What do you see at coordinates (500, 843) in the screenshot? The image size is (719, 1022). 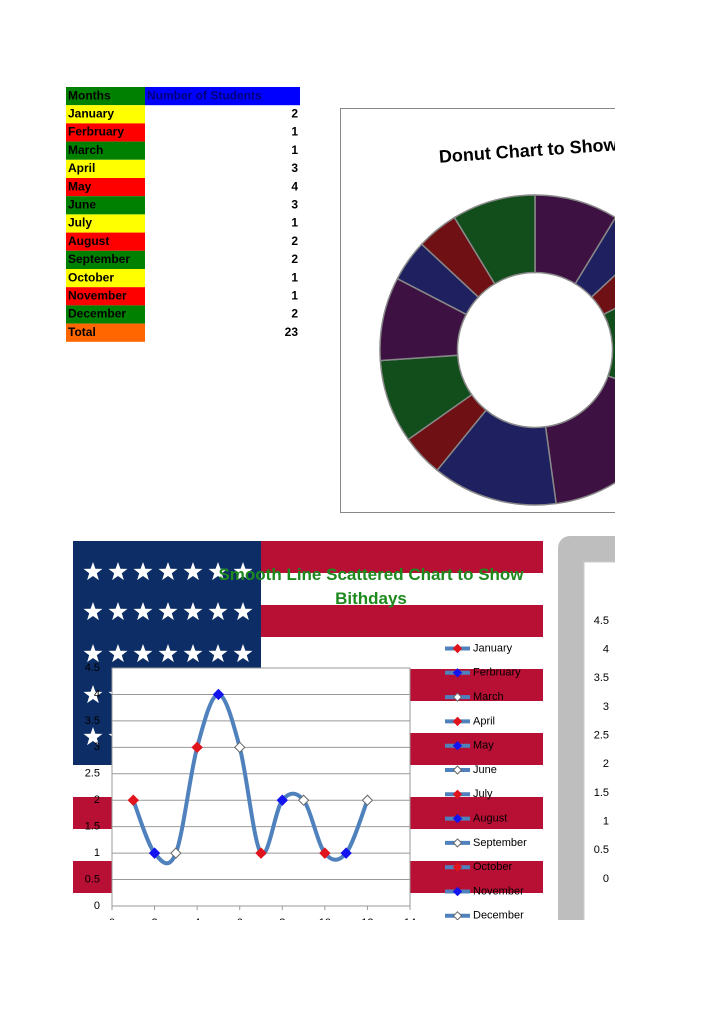 I see `legend-label: September` at bounding box center [500, 843].